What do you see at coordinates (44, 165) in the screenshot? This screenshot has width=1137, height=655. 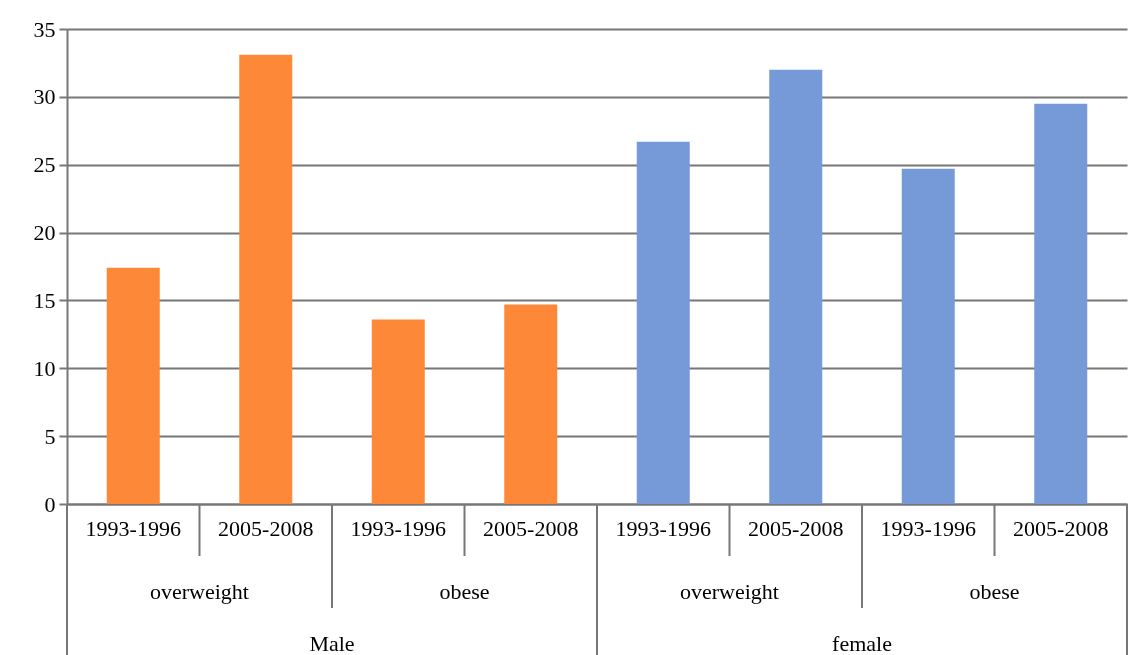 I see `y-tick-label: 25` at bounding box center [44, 165].